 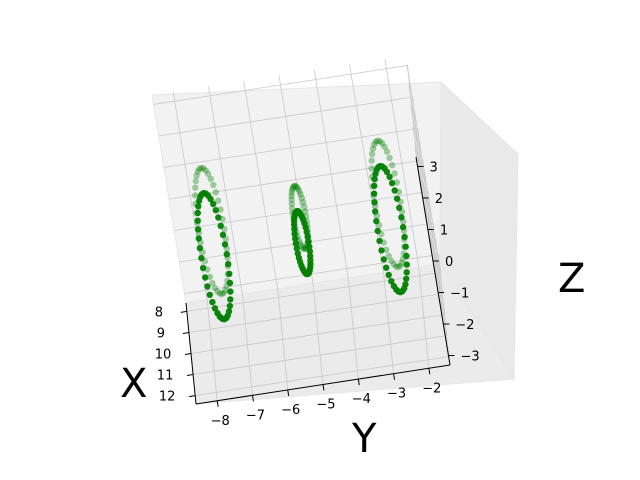 I want to click on x-axis-label: X, so click(x=133, y=384).